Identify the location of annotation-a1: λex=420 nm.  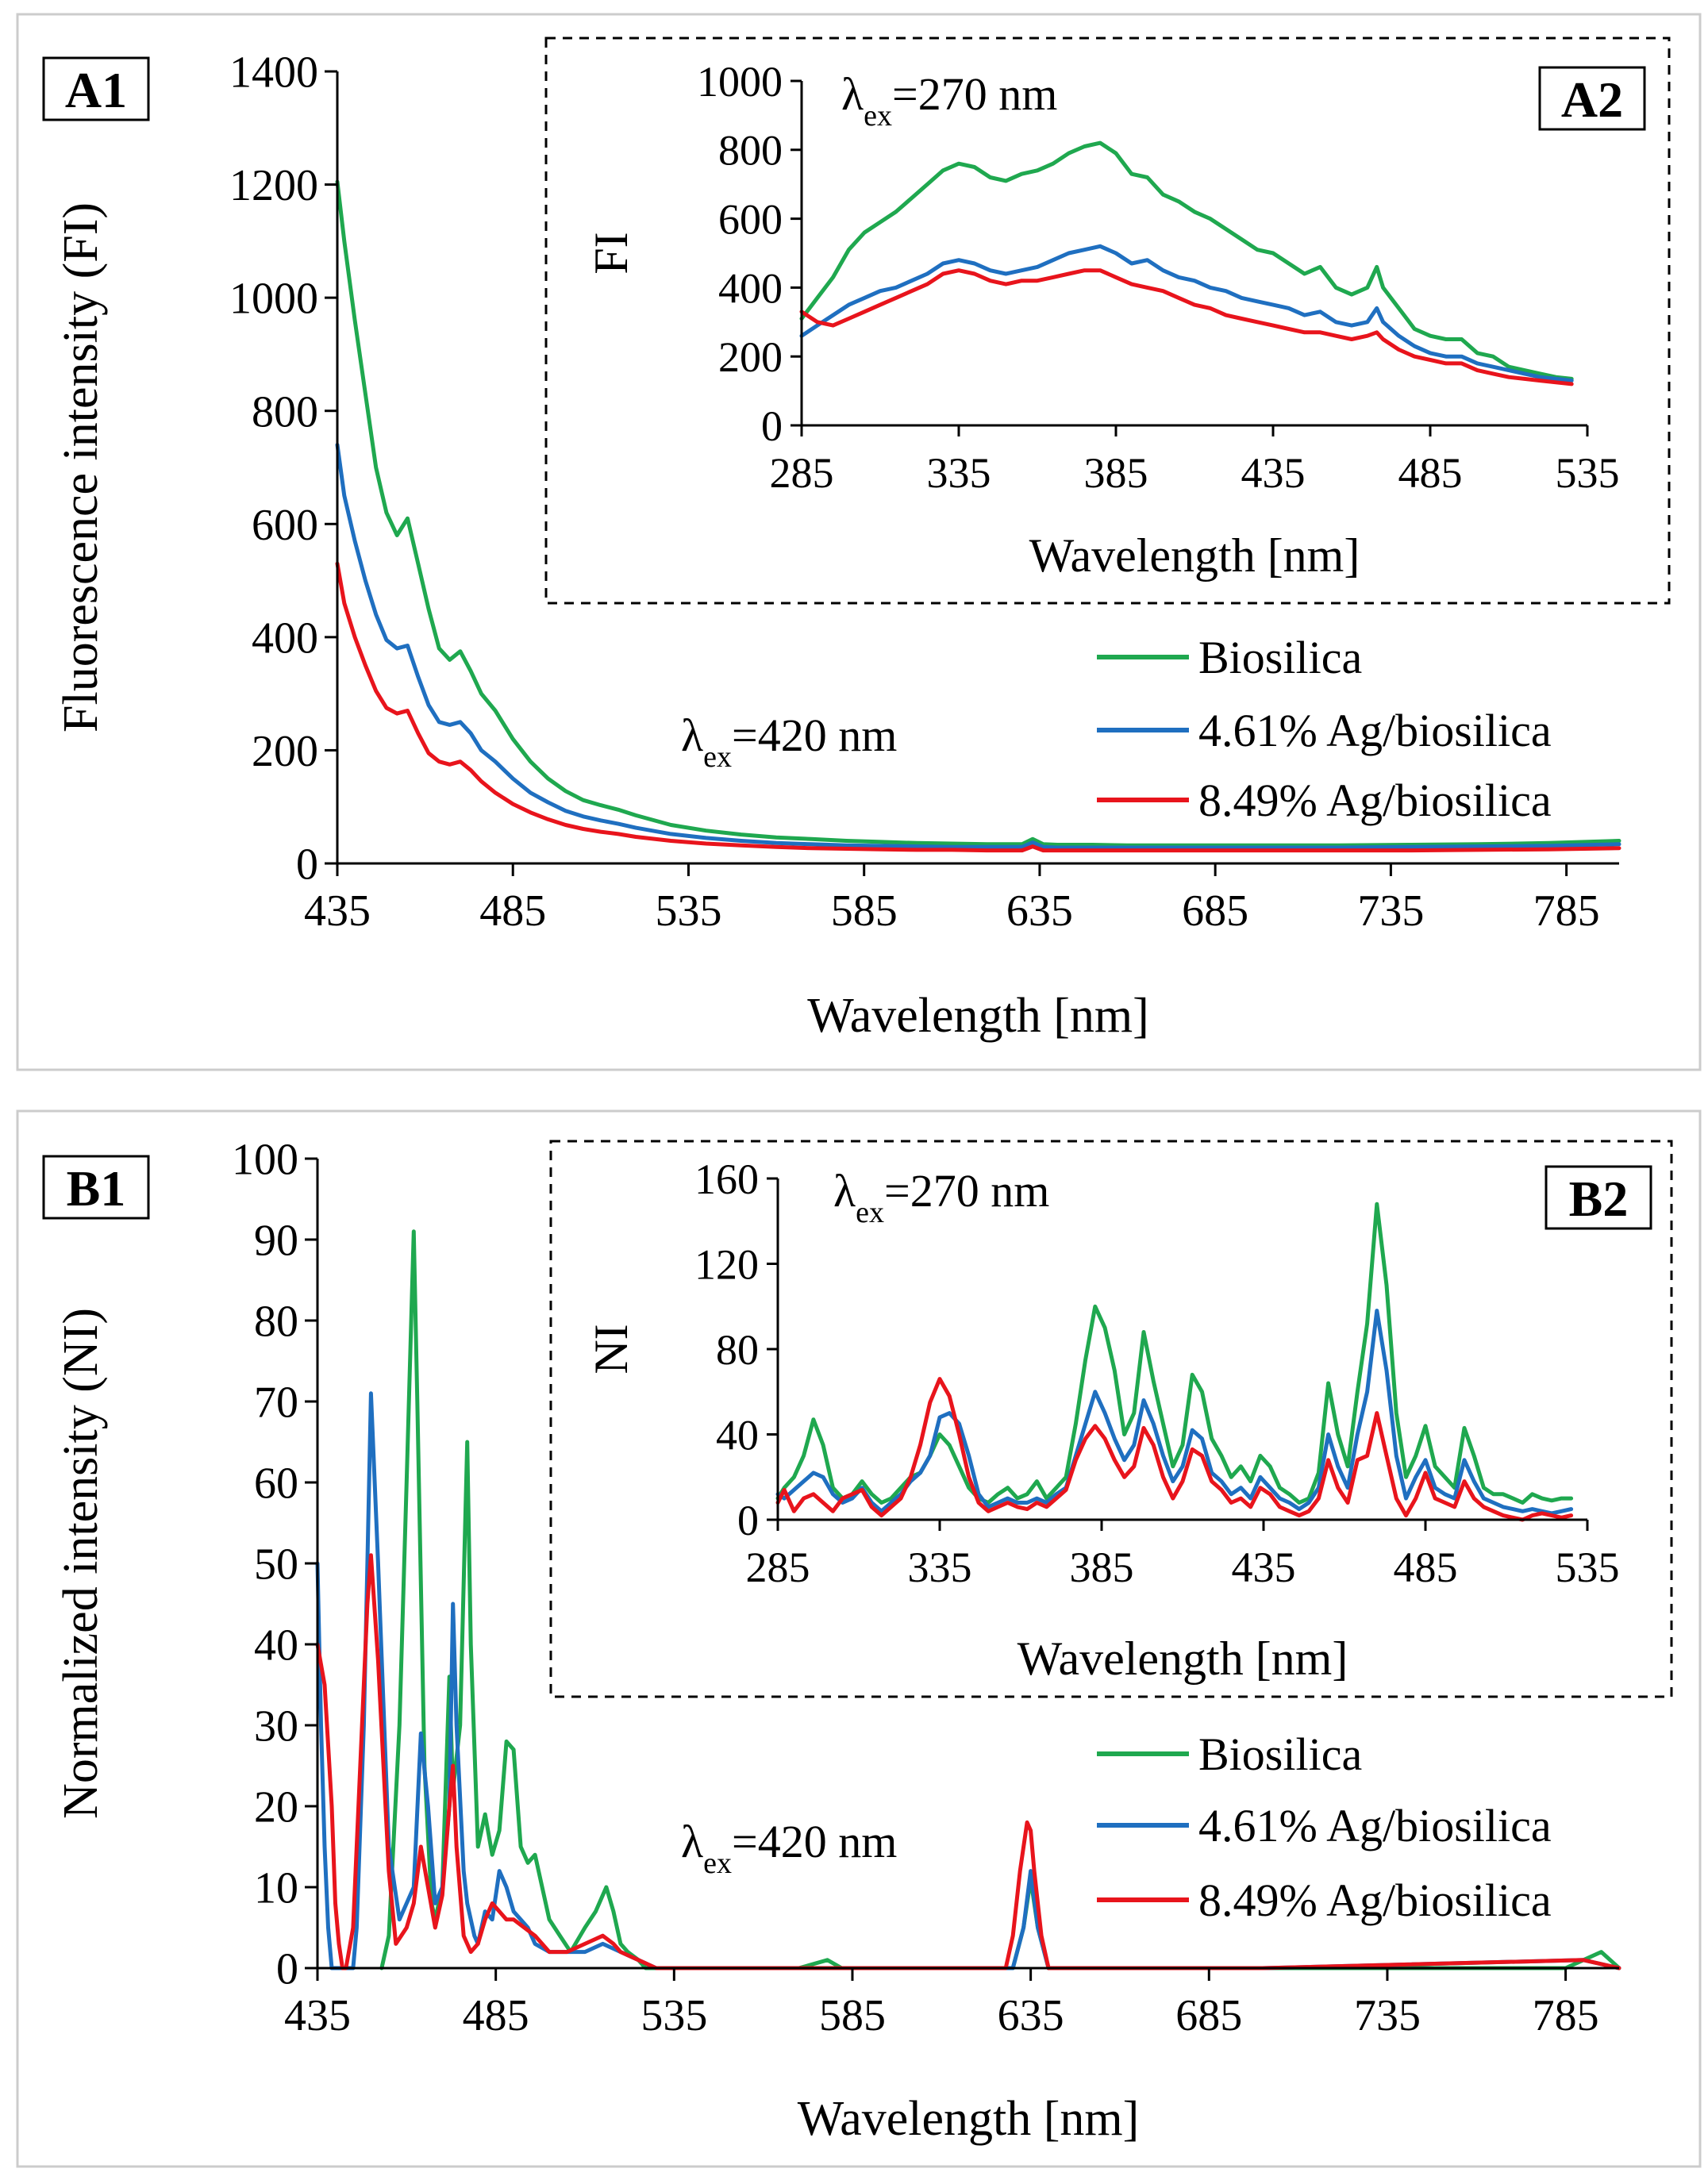
(789, 741).